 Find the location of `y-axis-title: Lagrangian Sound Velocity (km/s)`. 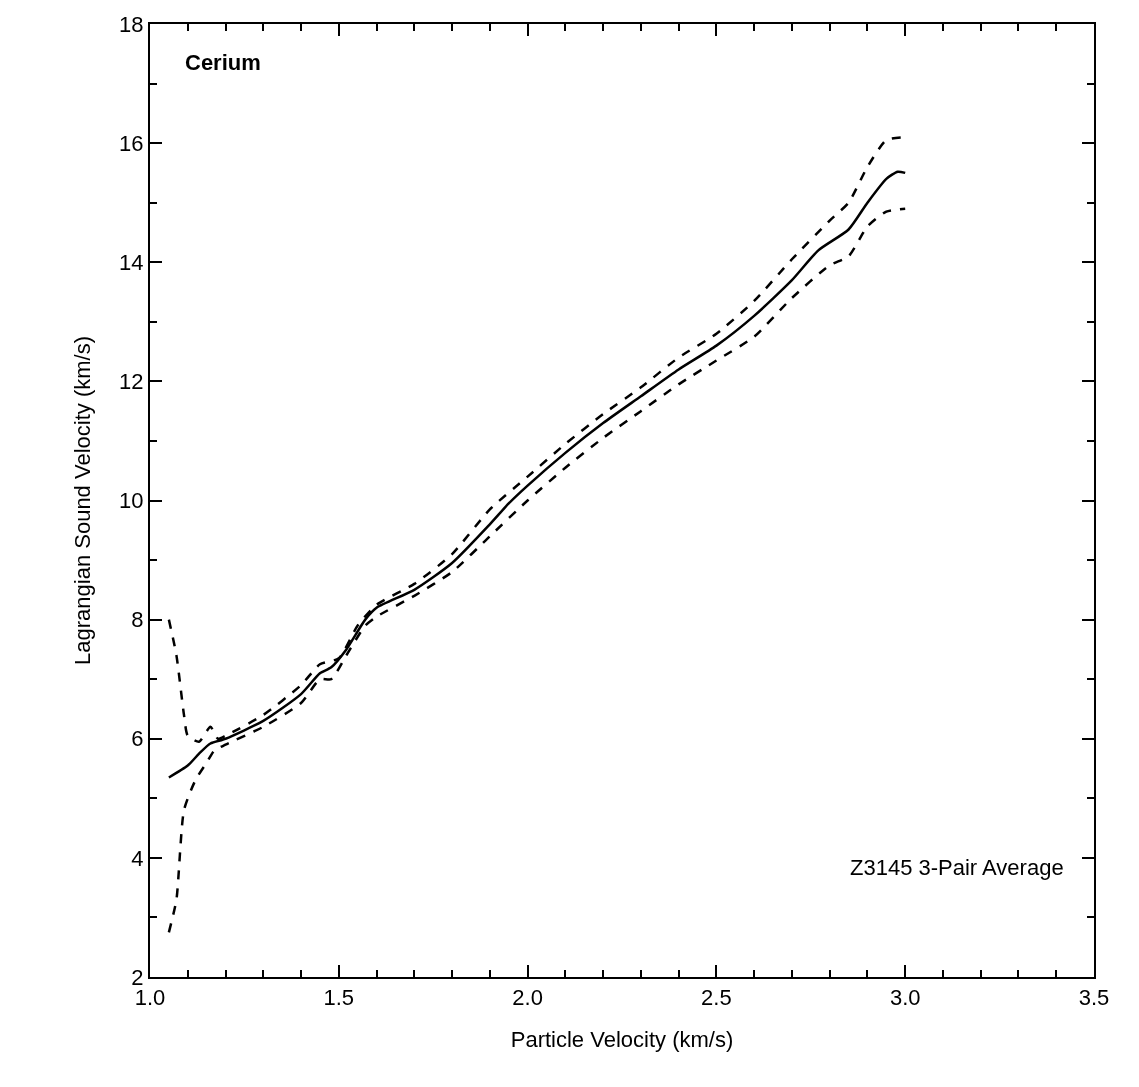

y-axis-title: Lagrangian Sound Velocity (km/s) is located at coordinates (83, 500).